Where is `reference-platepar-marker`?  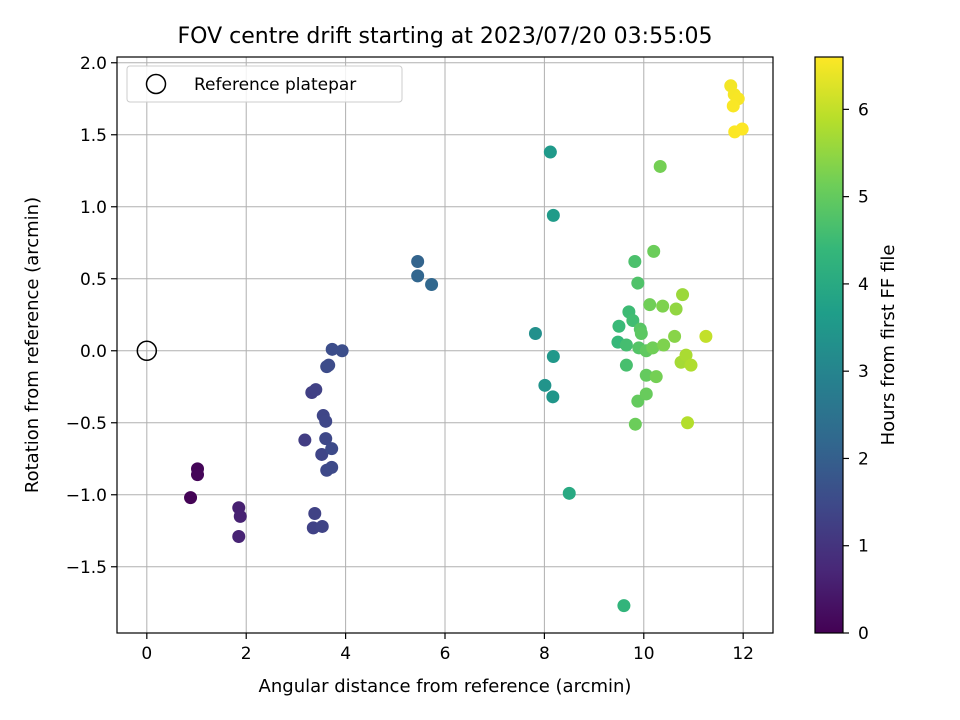
reference-platepar-marker is located at coordinates (147, 351).